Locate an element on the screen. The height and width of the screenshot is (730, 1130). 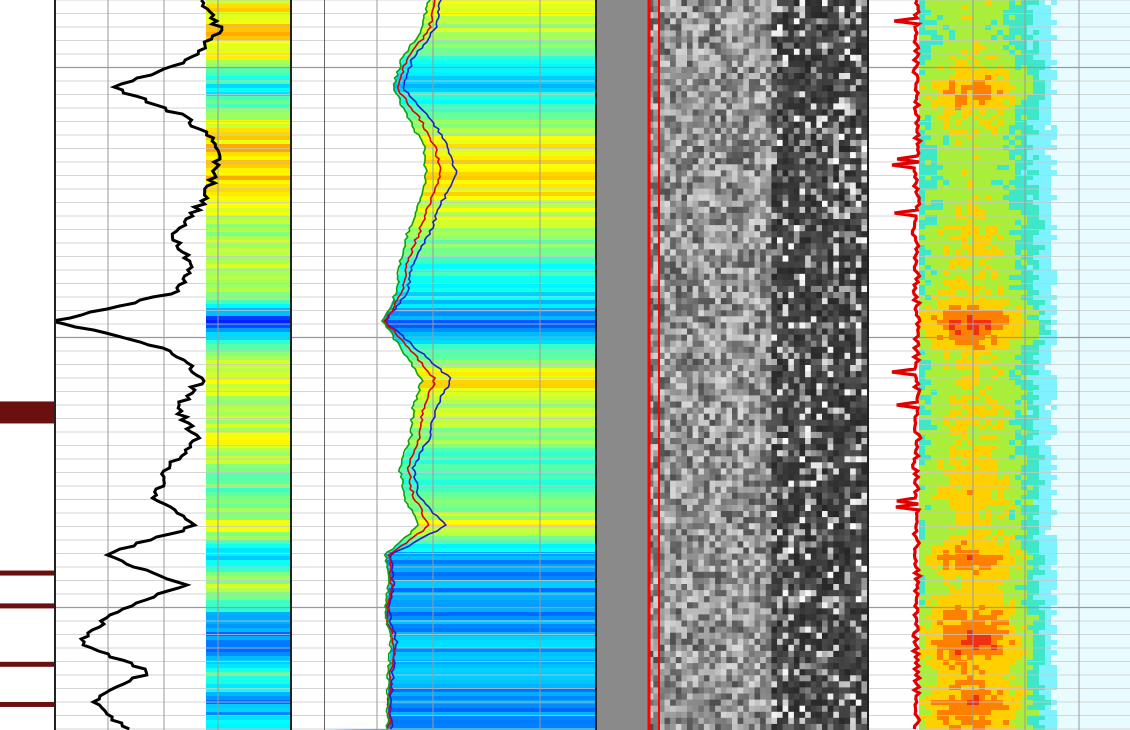
series-line is located at coordinates (405, 365).